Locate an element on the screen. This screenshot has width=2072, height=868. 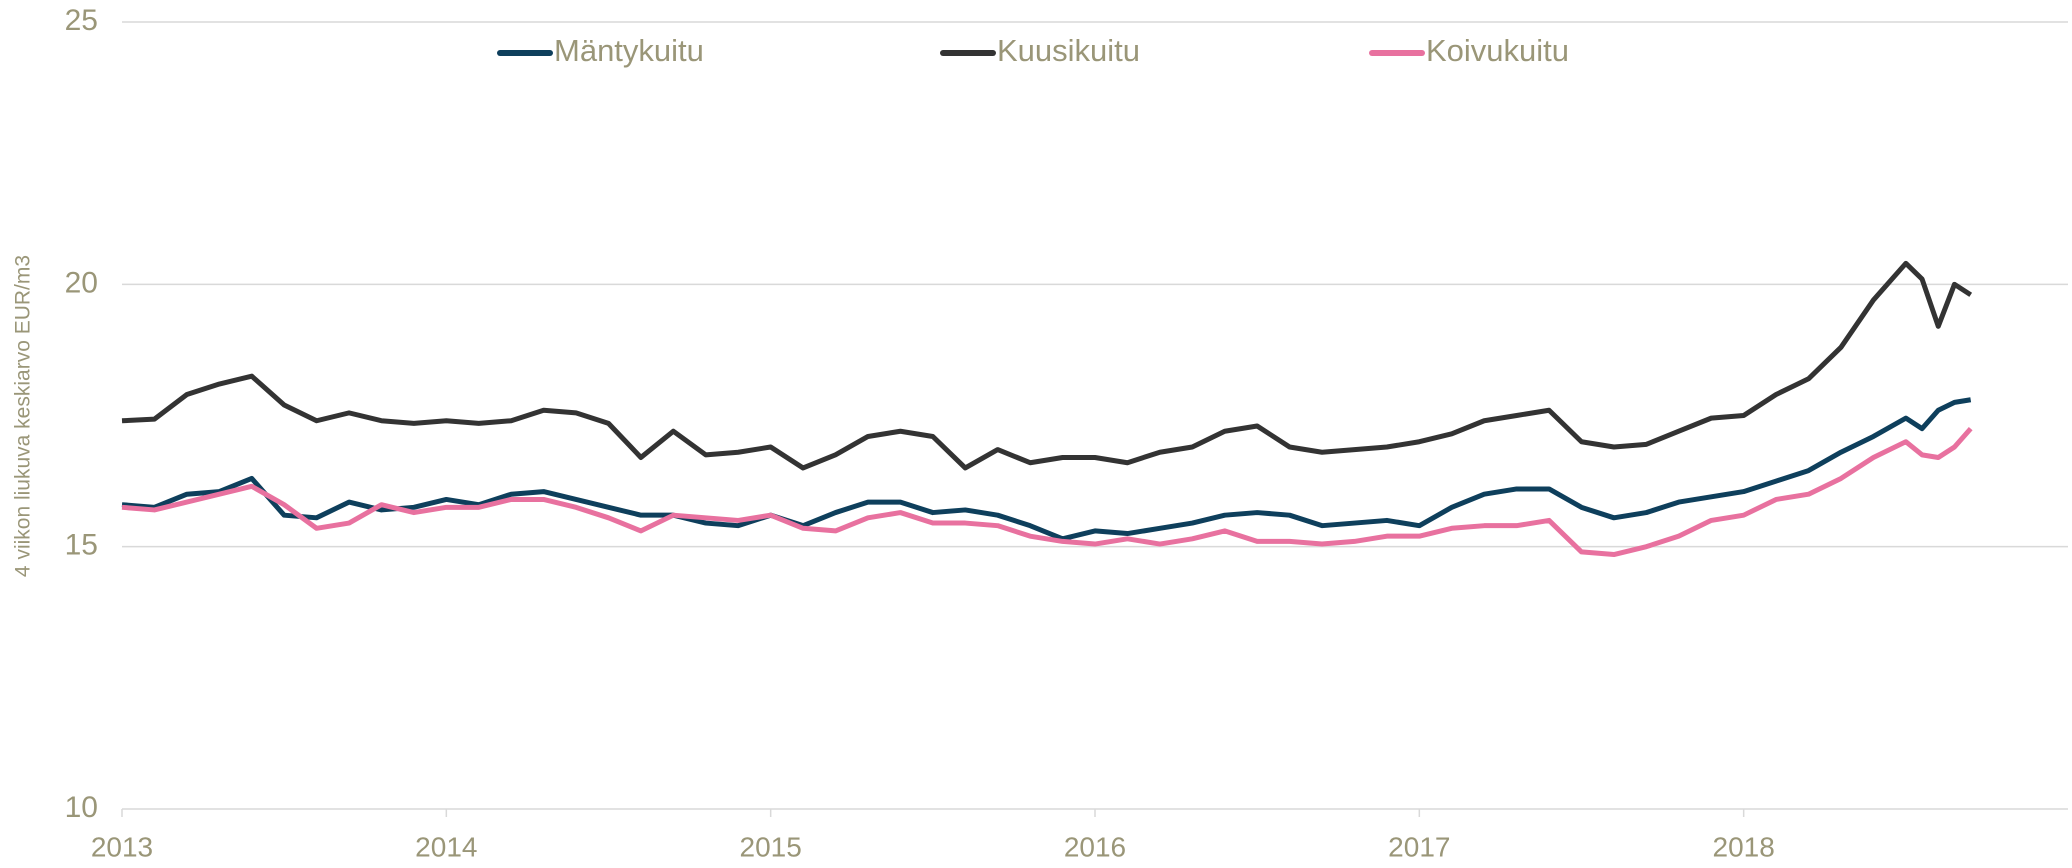
x-tick-label: 2013 is located at coordinates (122, 846).